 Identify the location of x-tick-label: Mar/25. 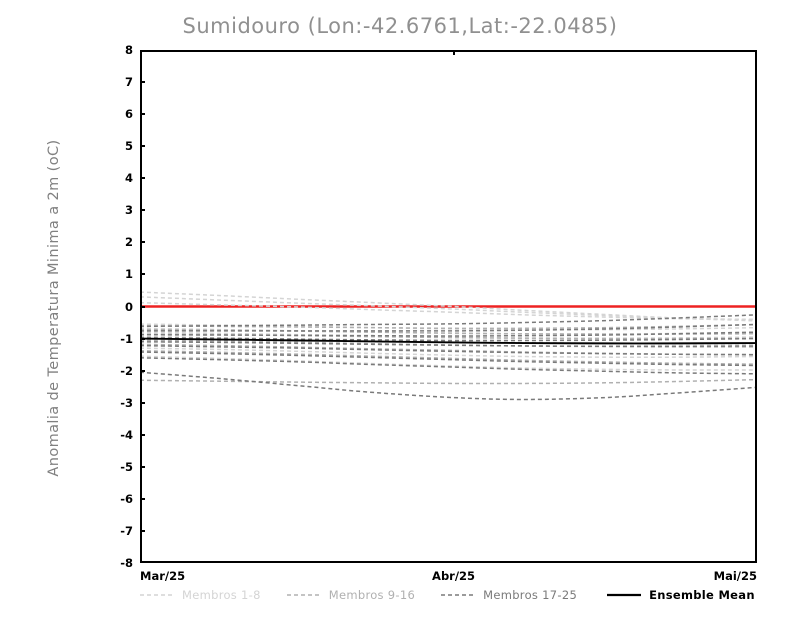
(163, 576).